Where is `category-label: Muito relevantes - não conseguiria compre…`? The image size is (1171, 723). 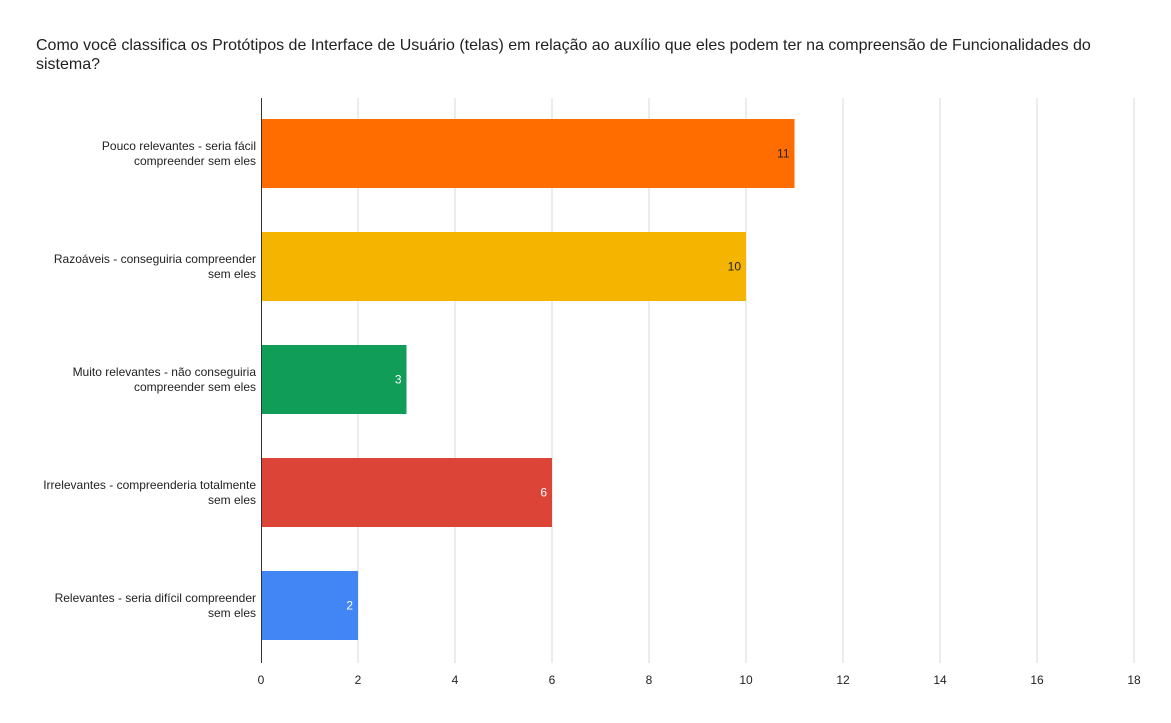 category-label: Muito relevantes - não conseguiria compre… is located at coordinates (165, 379).